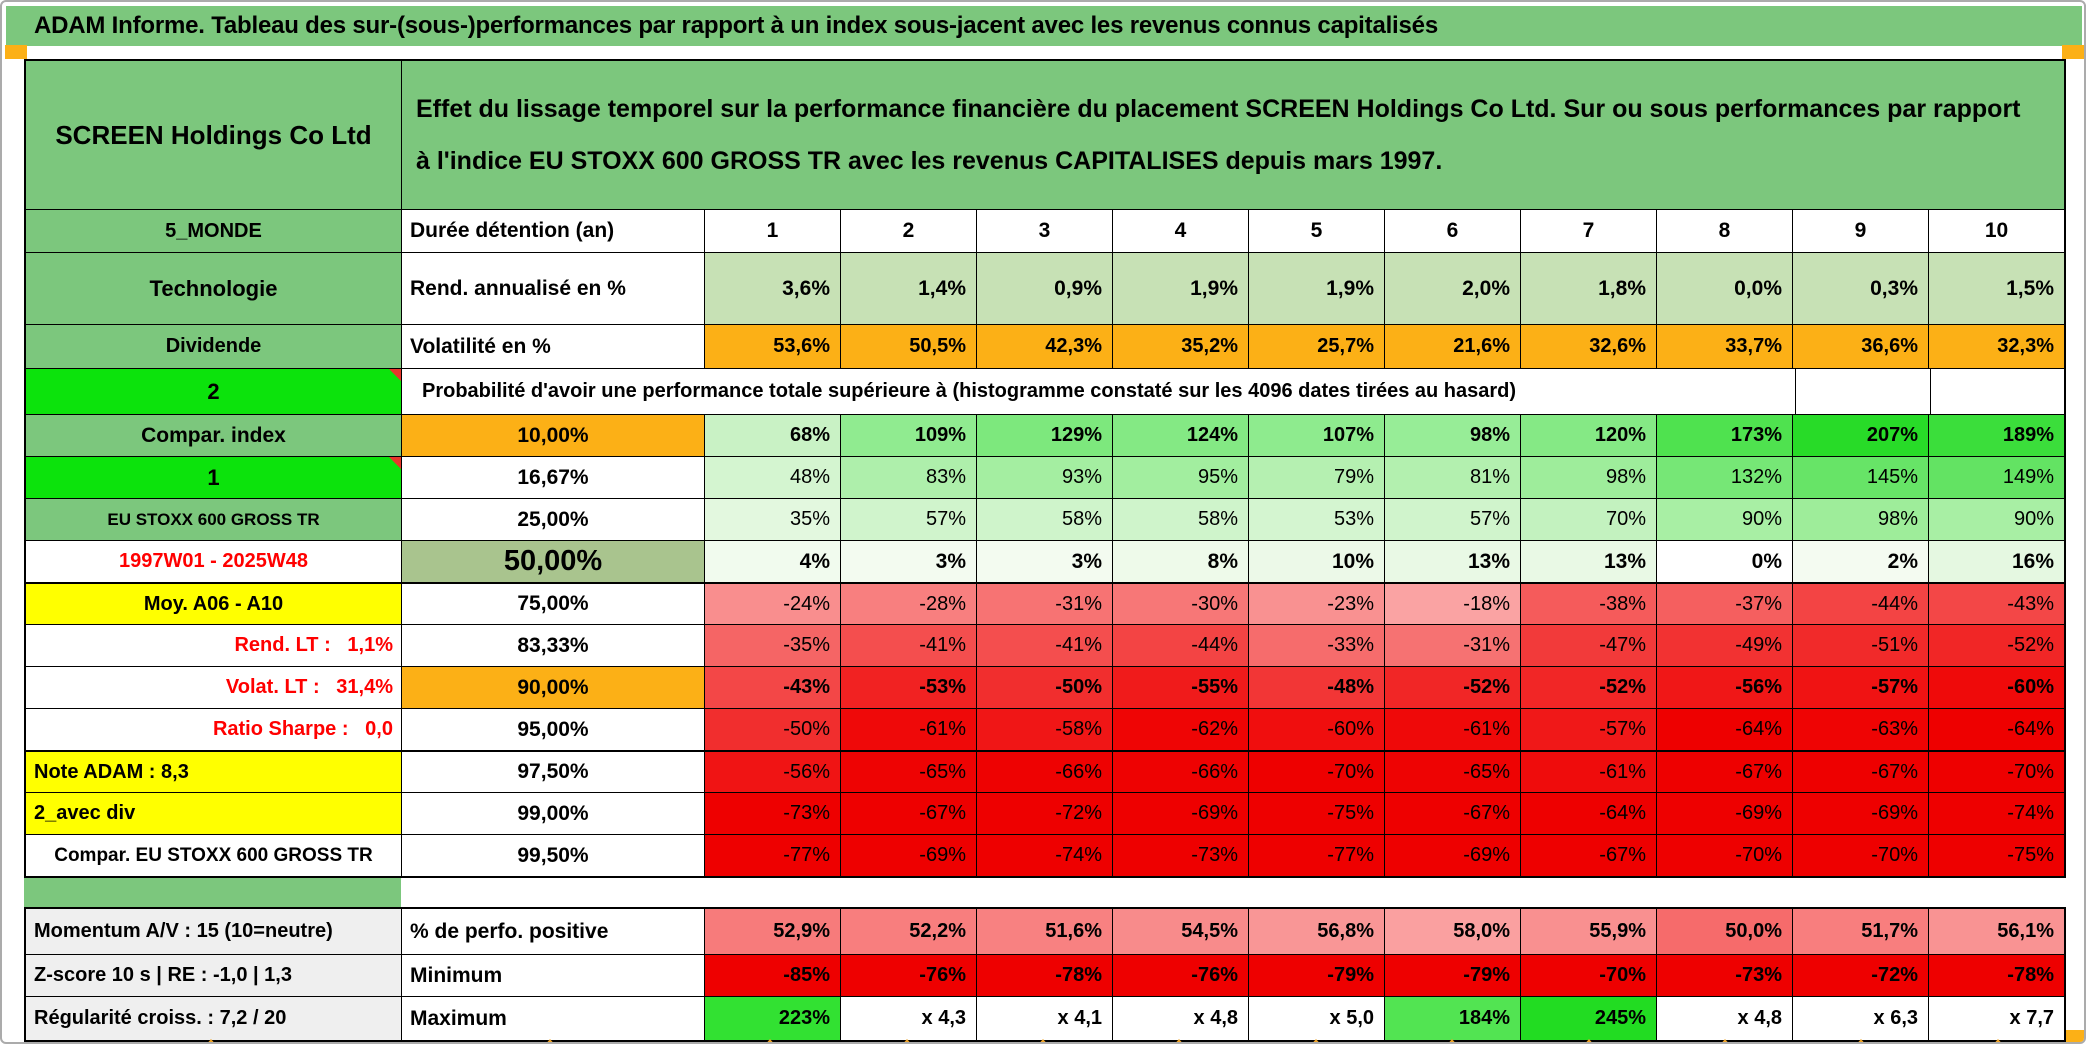 The width and height of the screenshot is (2086, 1044). Describe the element at coordinates (213, 346) in the screenshot. I see `label-volatility: Dividende` at that location.